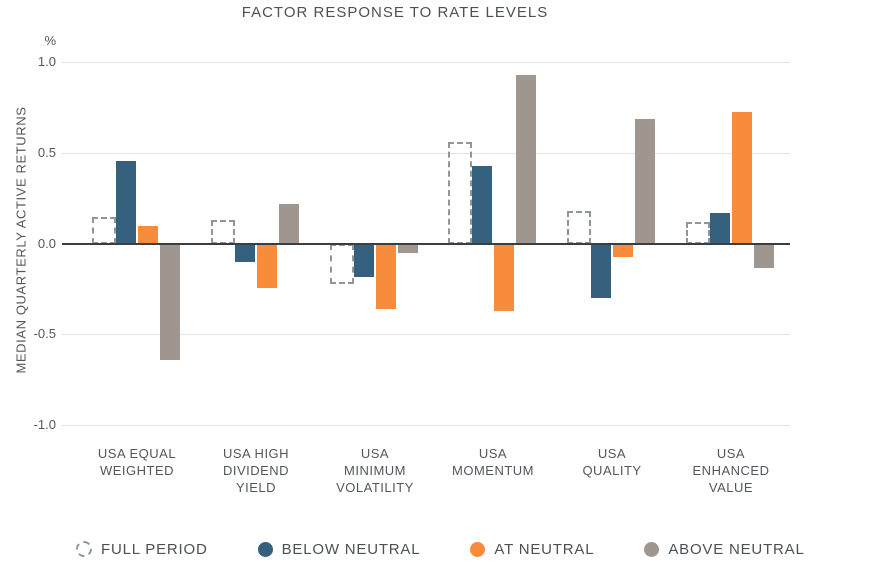 The image size is (870, 580). What do you see at coordinates (426, 153) in the screenshot?
I see `gridline-0.5` at bounding box center [426, 153].